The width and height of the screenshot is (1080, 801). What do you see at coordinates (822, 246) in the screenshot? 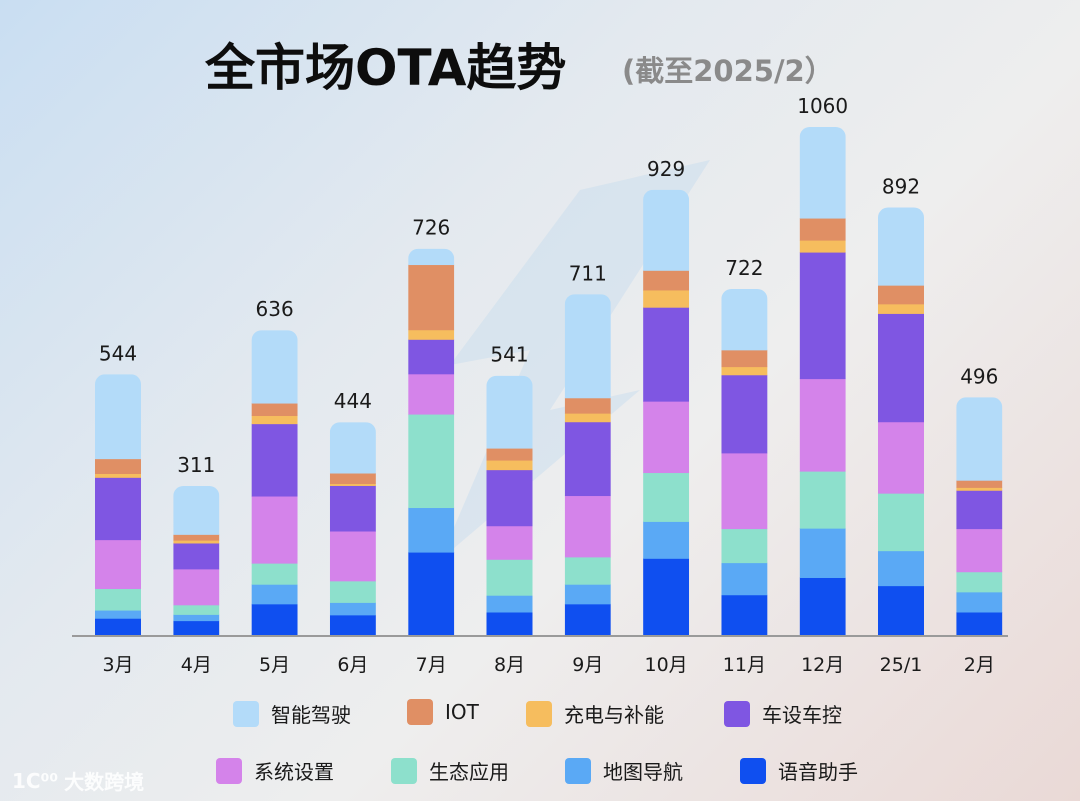
I see `bar-segment-12-s5` at bounding box center [822, 246].